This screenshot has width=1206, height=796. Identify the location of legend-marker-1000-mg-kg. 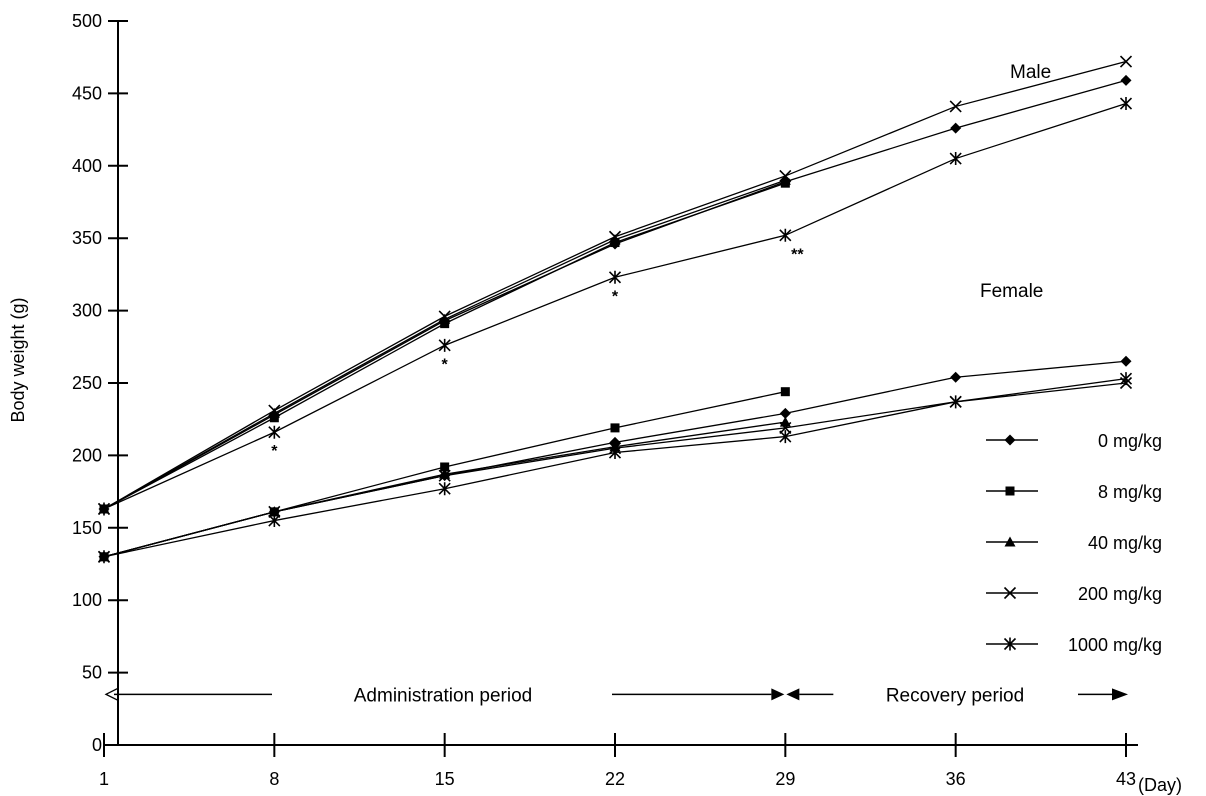
(1010, 644).